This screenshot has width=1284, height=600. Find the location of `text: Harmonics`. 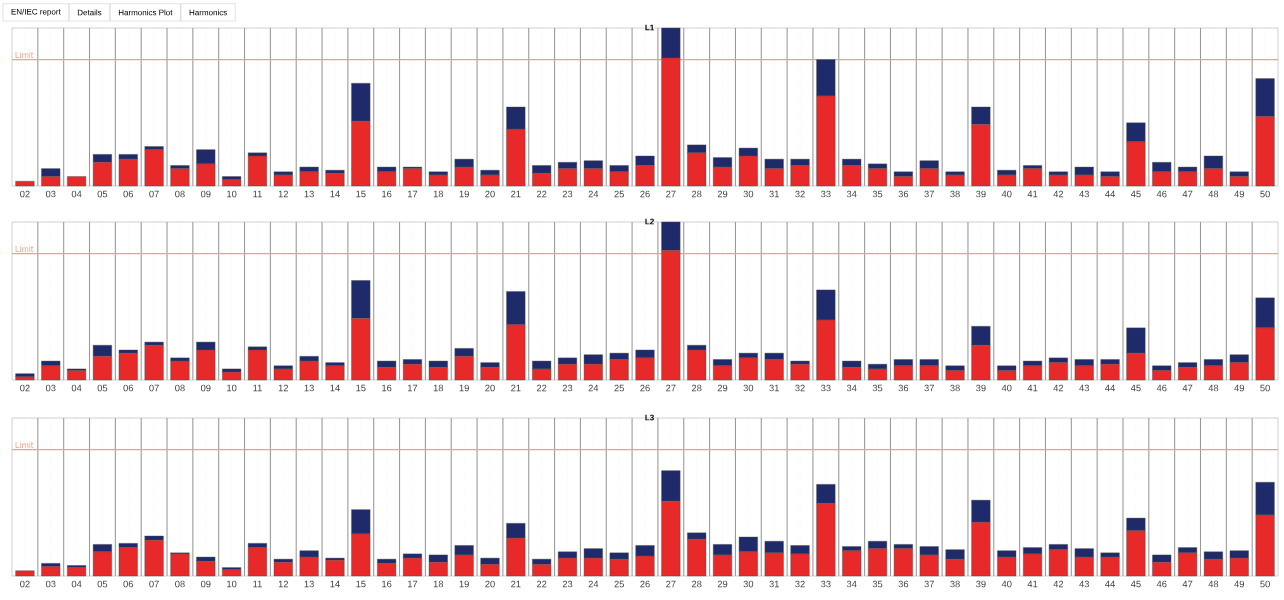

text: Harmonics is located at coordinates (208, 12).